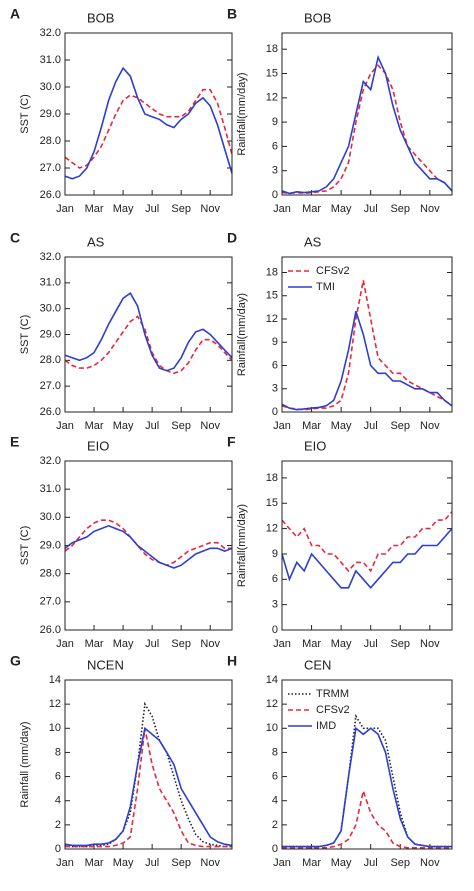 This screenshot has width=474, height=891. I want to click on panel-letter: A, so click(15, 14).